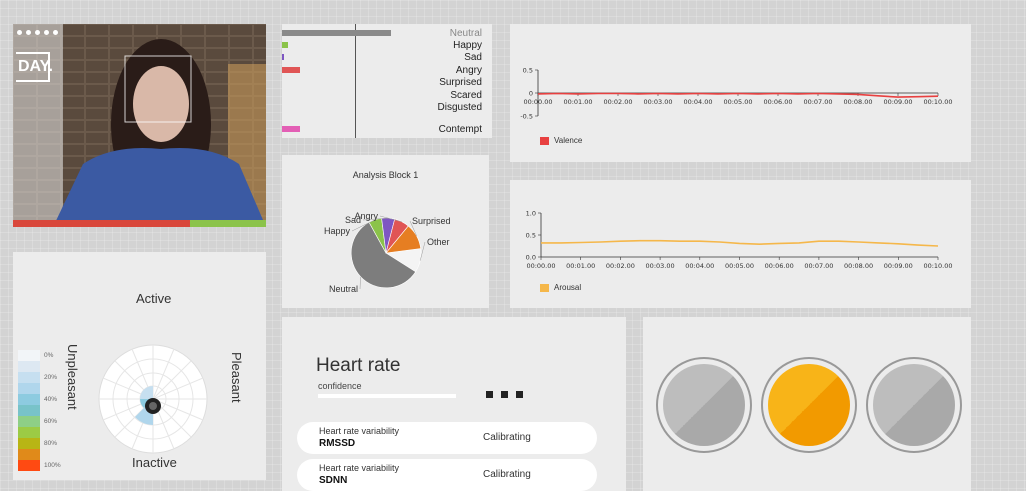 The height and width of the screenshot is (491, 1026). I want to click on emotion-label-scared: Scared, so click(466, 95).